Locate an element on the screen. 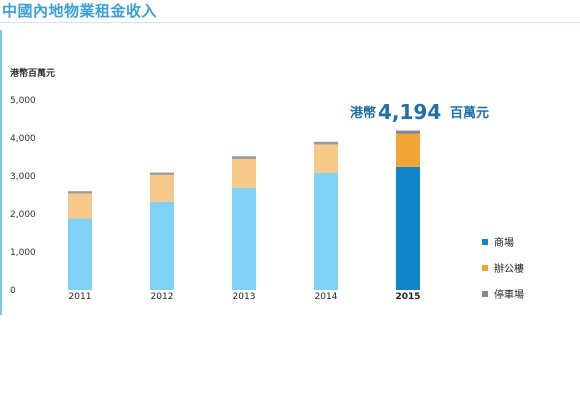  legend-label: 辦公樓 is located at coordinates (509, 268).